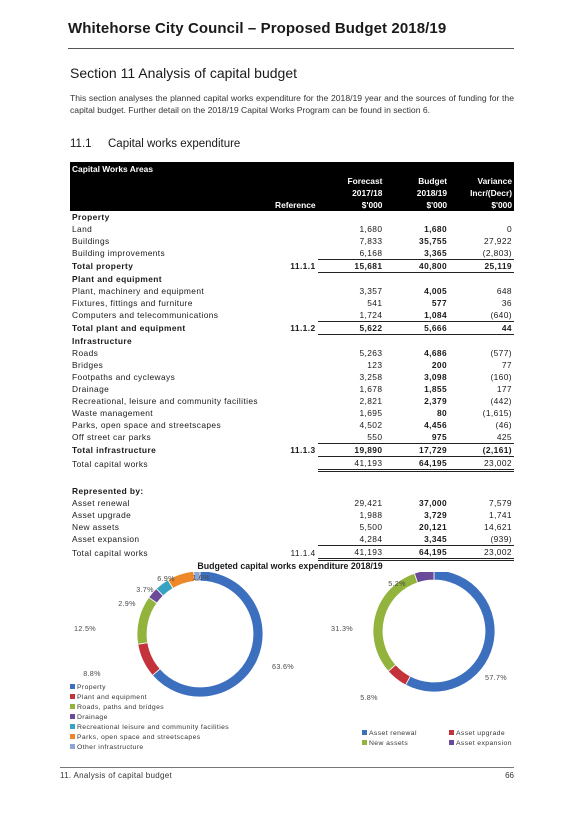 Image resolution: width=580 pixels, height=820 pixels. What do you see at coordinates (351, 437) in the screenshot?
I see `cell-f: 550` at bounding box center [351, 437].